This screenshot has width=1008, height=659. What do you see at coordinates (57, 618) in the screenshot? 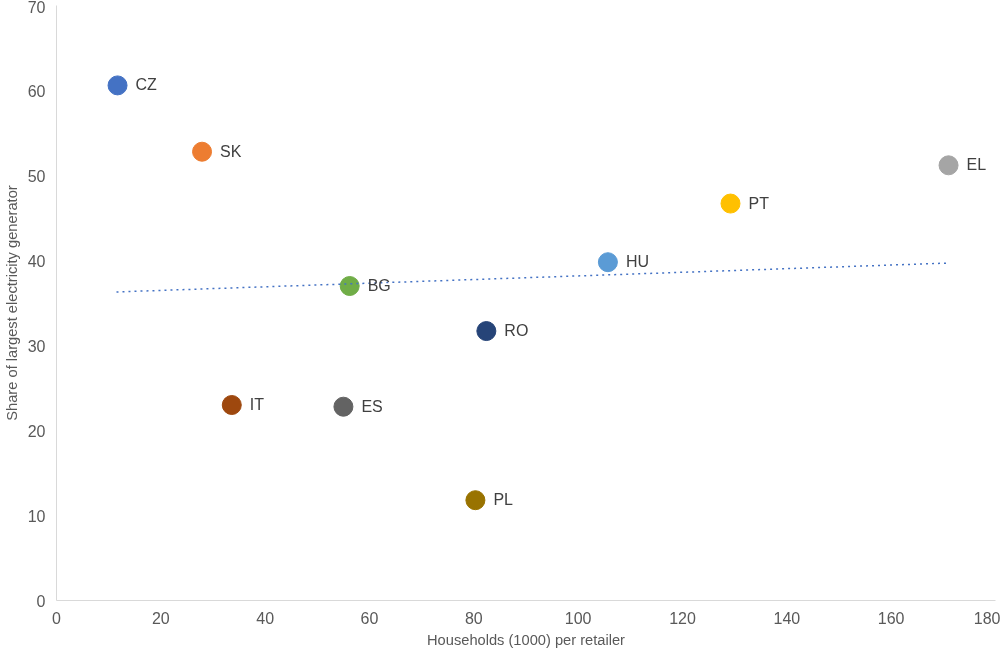
I see `x-tick-label: 0` at bounding box center [57, 618].